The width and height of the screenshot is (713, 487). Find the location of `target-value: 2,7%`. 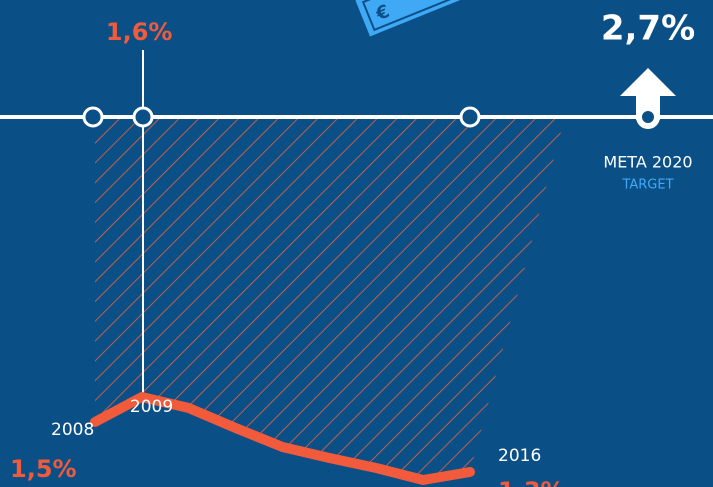

target-value: 2,7% is located at coordinates (648, 29).